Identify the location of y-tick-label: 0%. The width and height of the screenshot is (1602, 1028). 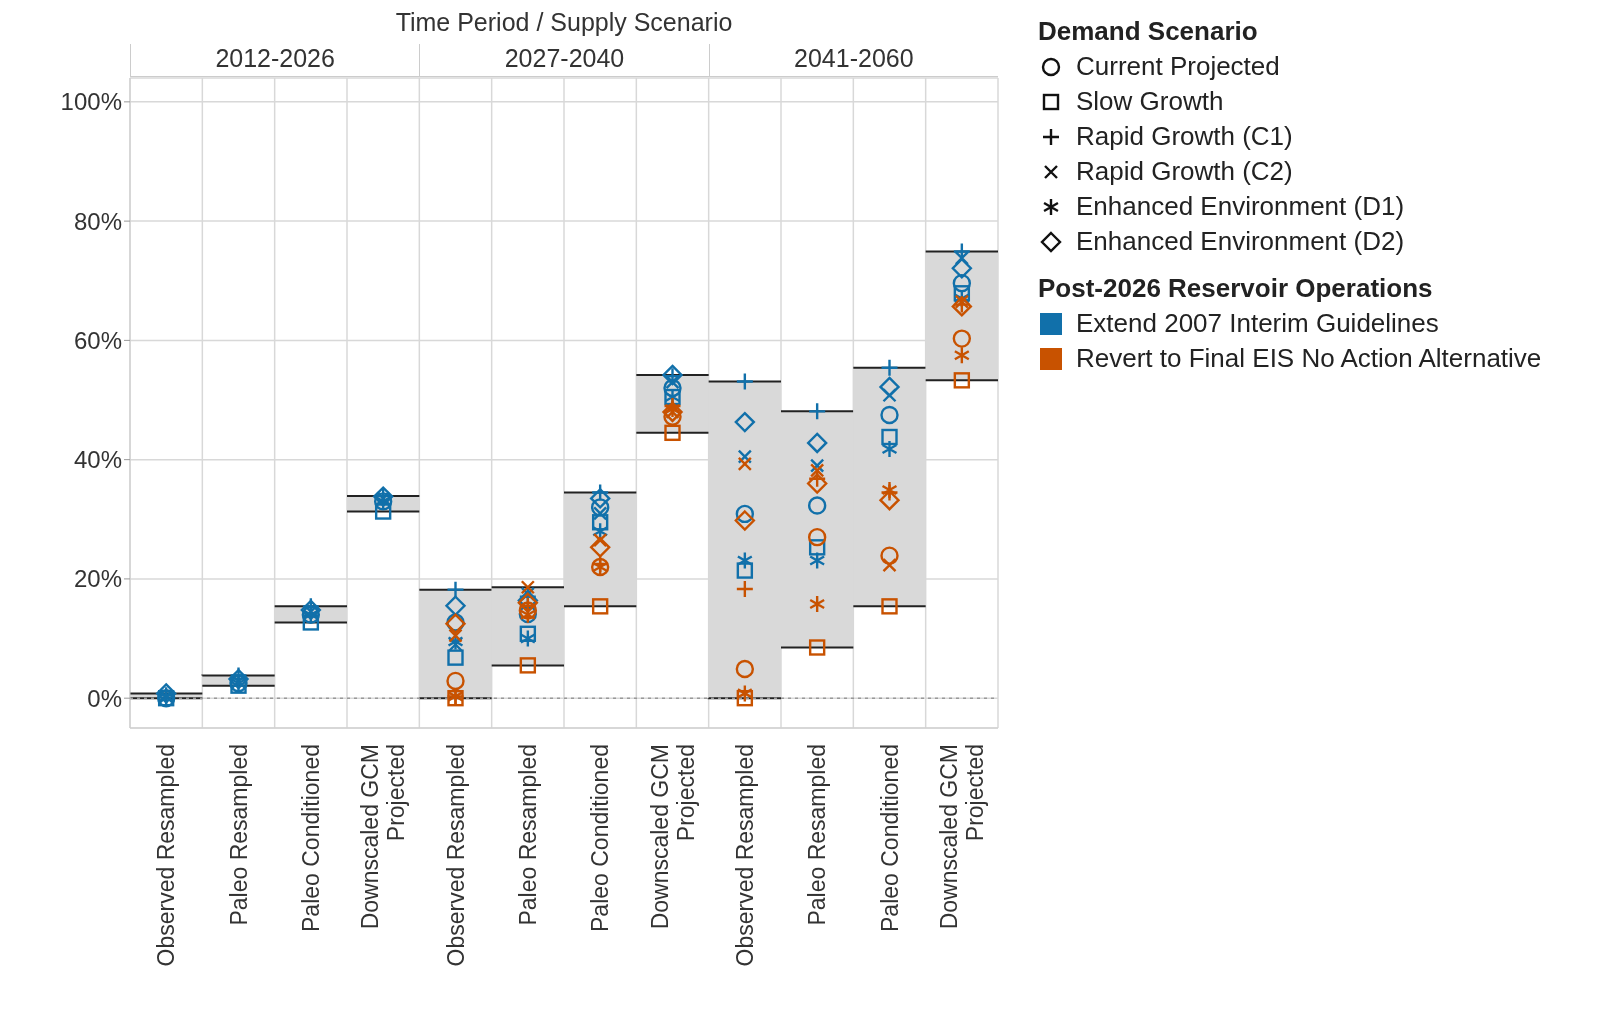
(104, 698).